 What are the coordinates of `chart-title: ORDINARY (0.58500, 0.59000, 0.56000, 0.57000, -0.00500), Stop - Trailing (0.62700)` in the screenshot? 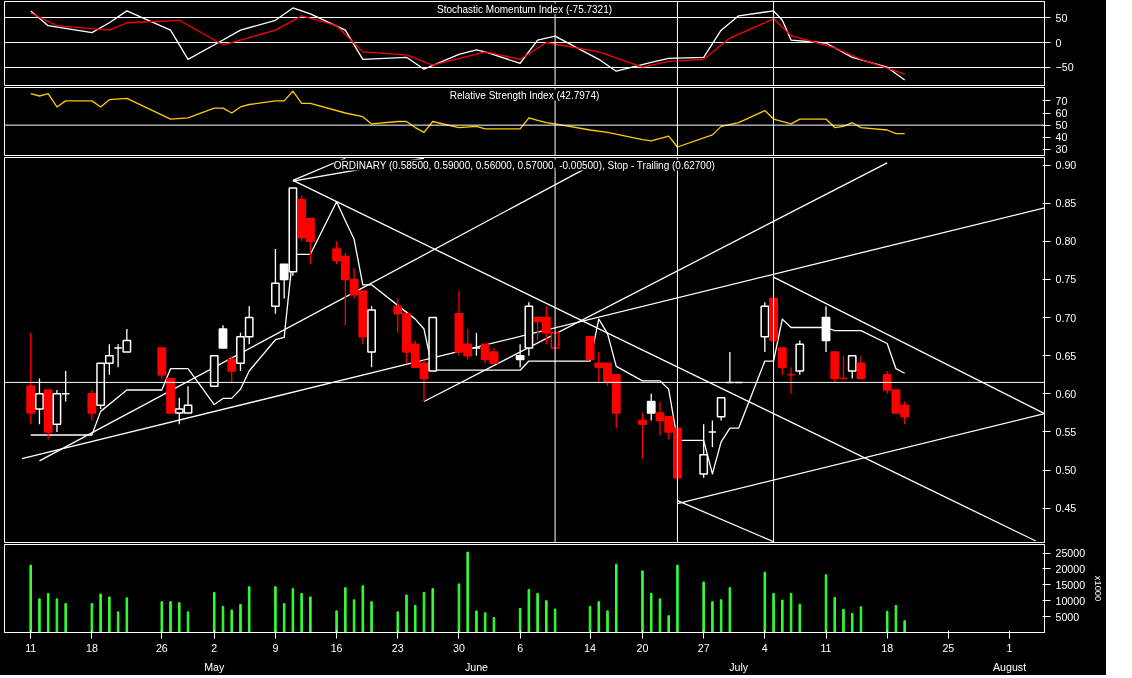 It's located at (524, 165).